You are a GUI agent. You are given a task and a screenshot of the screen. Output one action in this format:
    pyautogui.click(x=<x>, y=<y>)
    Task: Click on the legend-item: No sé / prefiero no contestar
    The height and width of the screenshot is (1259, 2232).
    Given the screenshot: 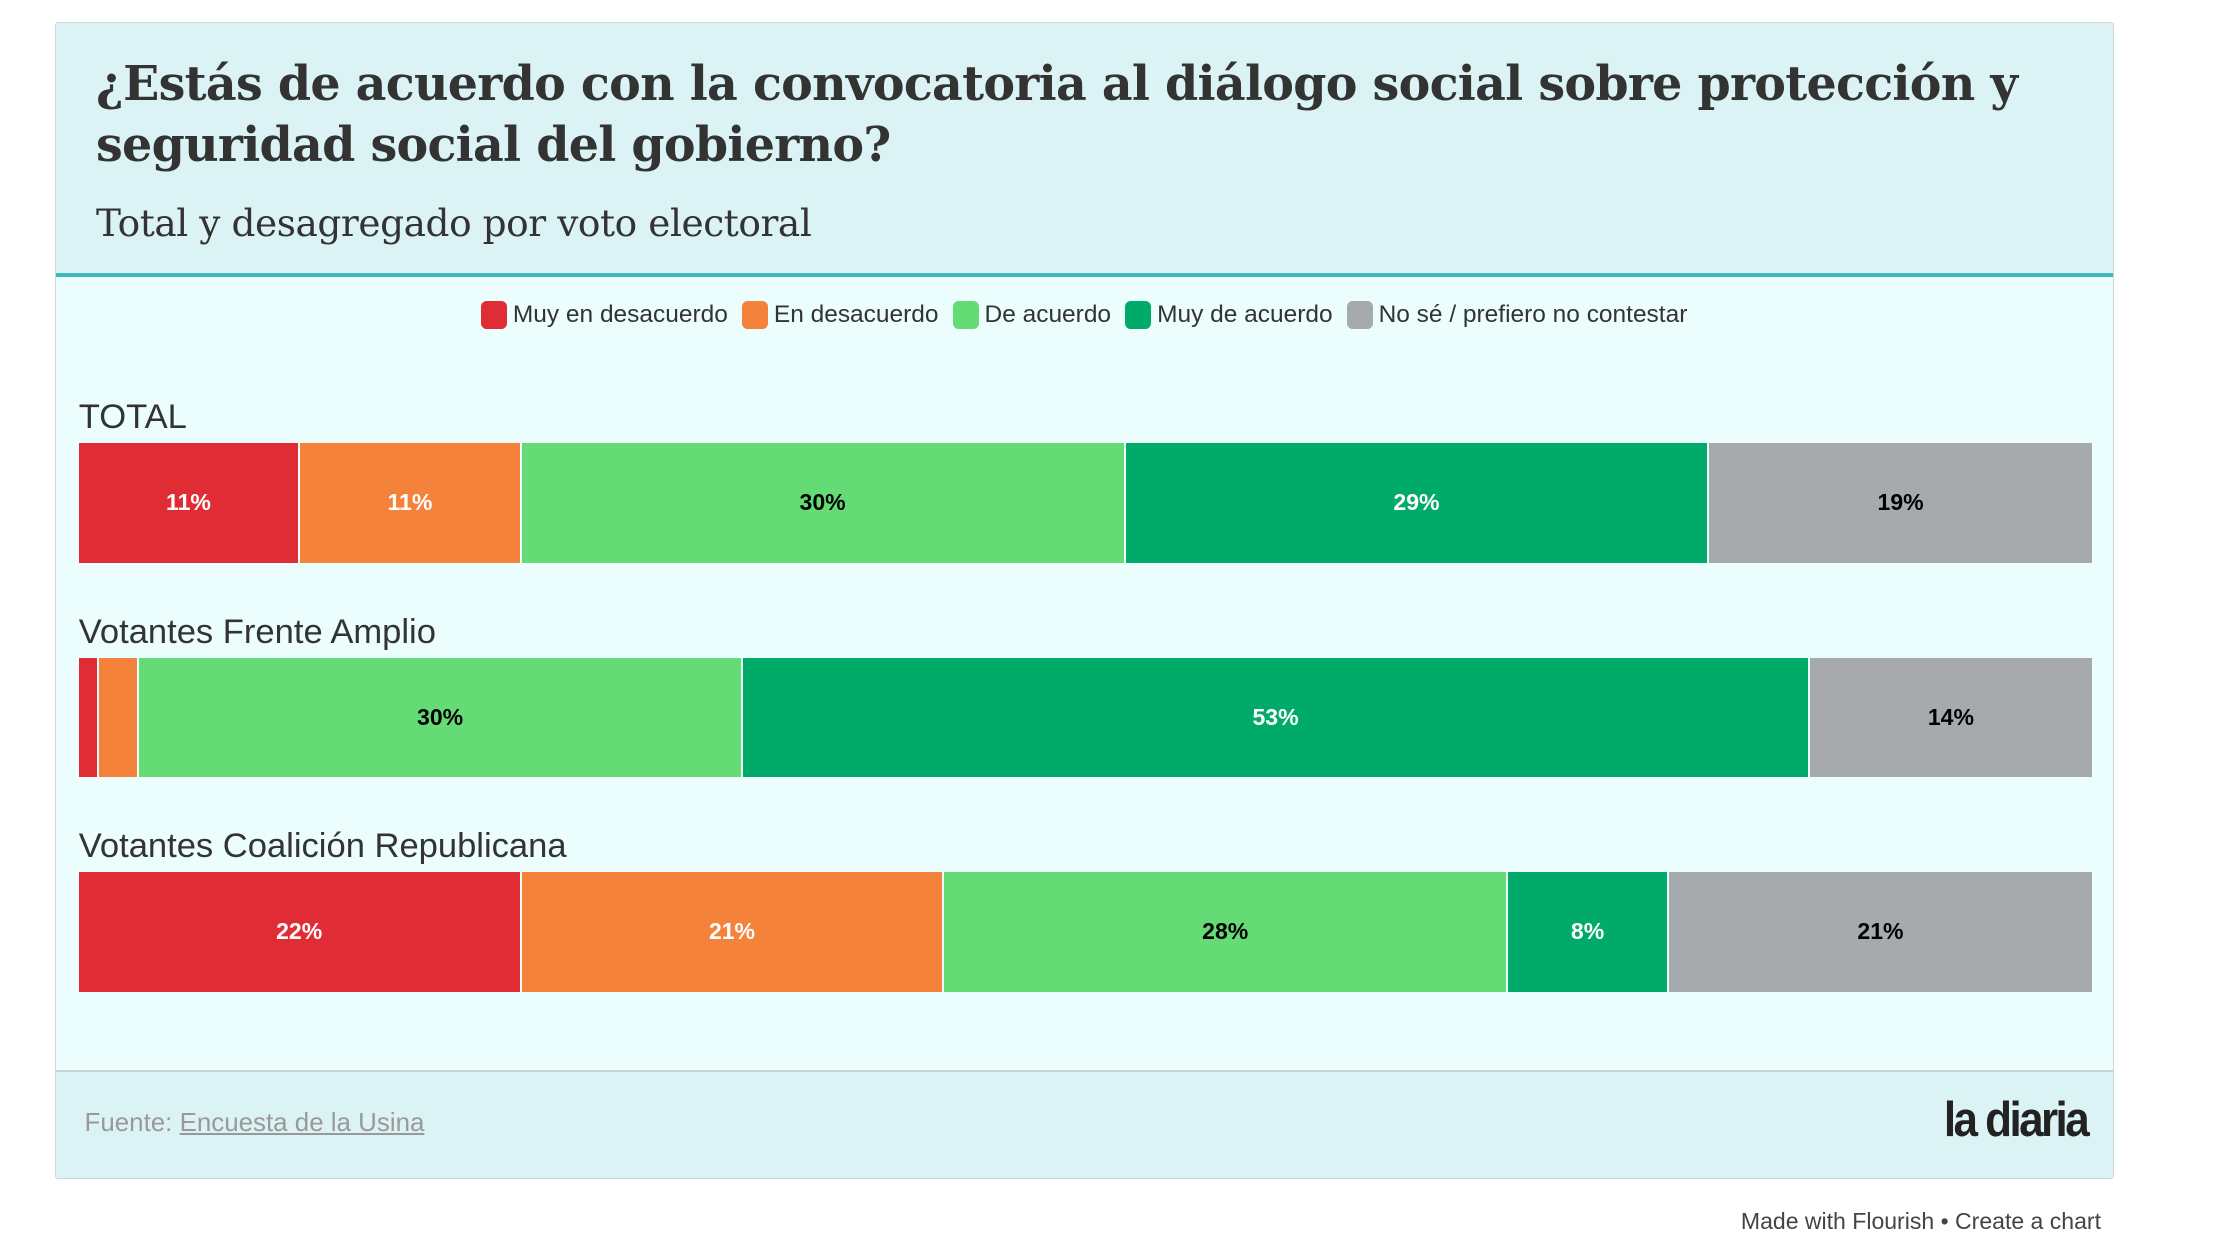 What is the action you would take?
    pyautogui.click(x=1517, y=315)
    